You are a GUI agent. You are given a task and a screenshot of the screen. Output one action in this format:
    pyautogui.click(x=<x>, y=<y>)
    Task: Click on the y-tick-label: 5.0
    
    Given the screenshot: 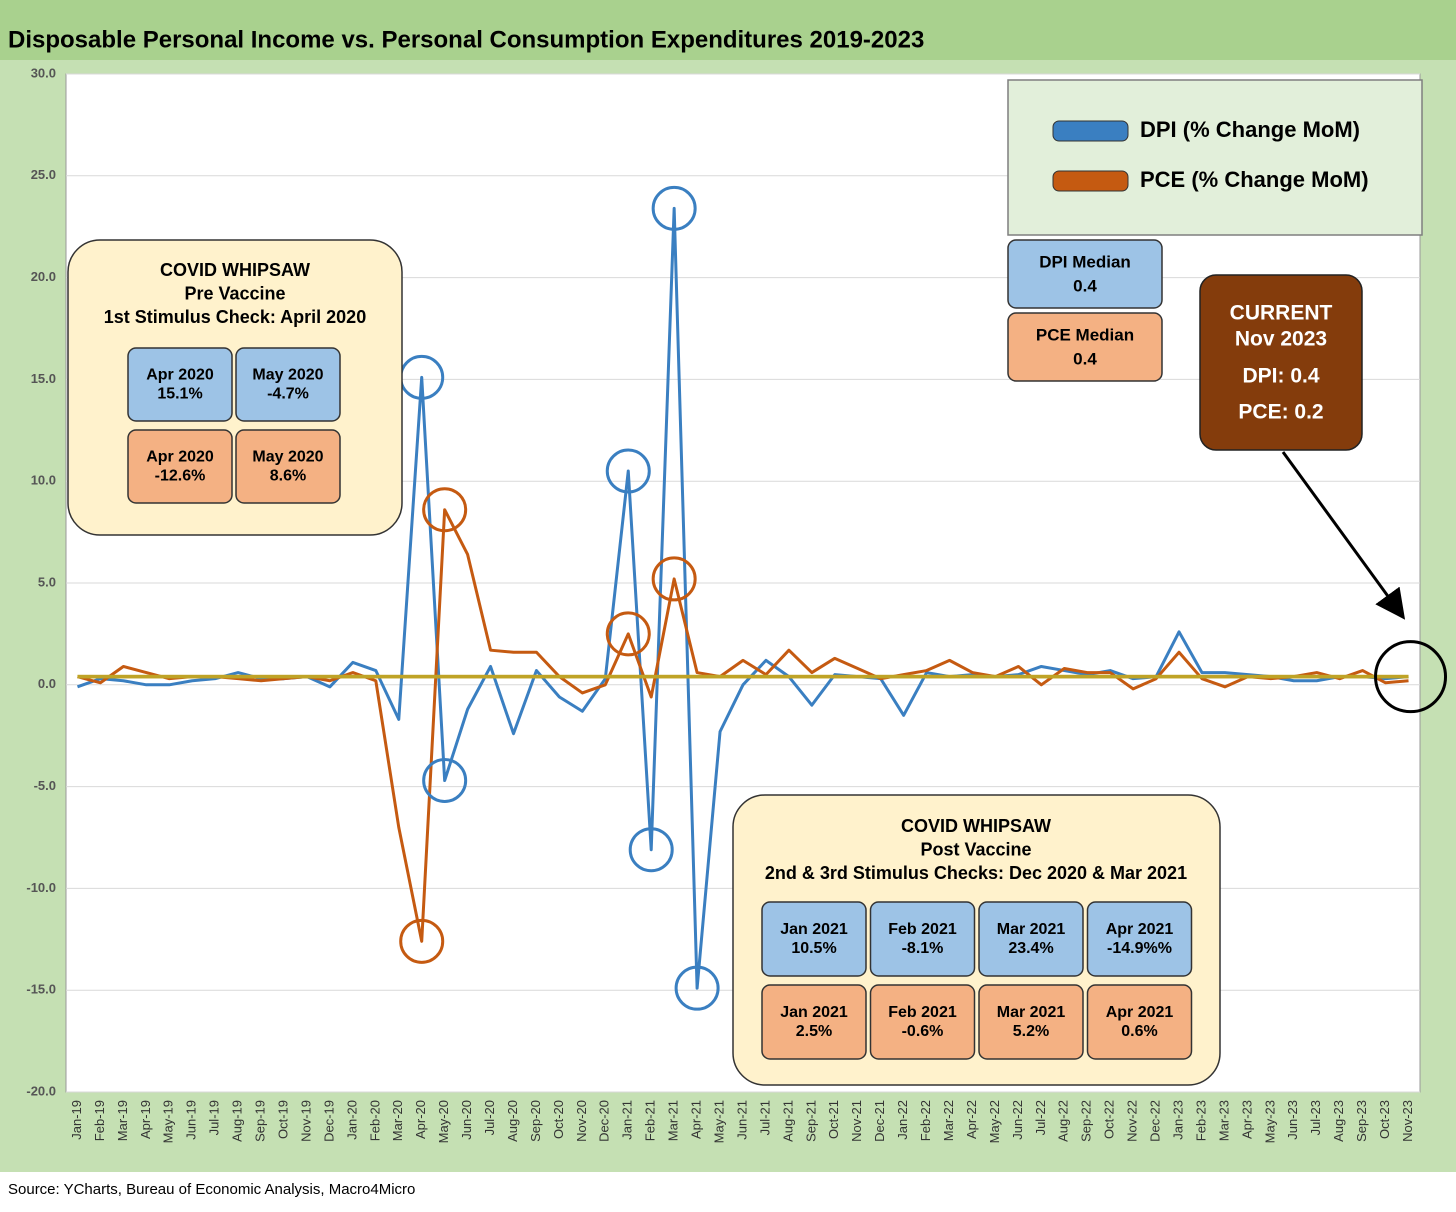 What is the action you would take?
    pyautogui.click(x=47, y=581)
    